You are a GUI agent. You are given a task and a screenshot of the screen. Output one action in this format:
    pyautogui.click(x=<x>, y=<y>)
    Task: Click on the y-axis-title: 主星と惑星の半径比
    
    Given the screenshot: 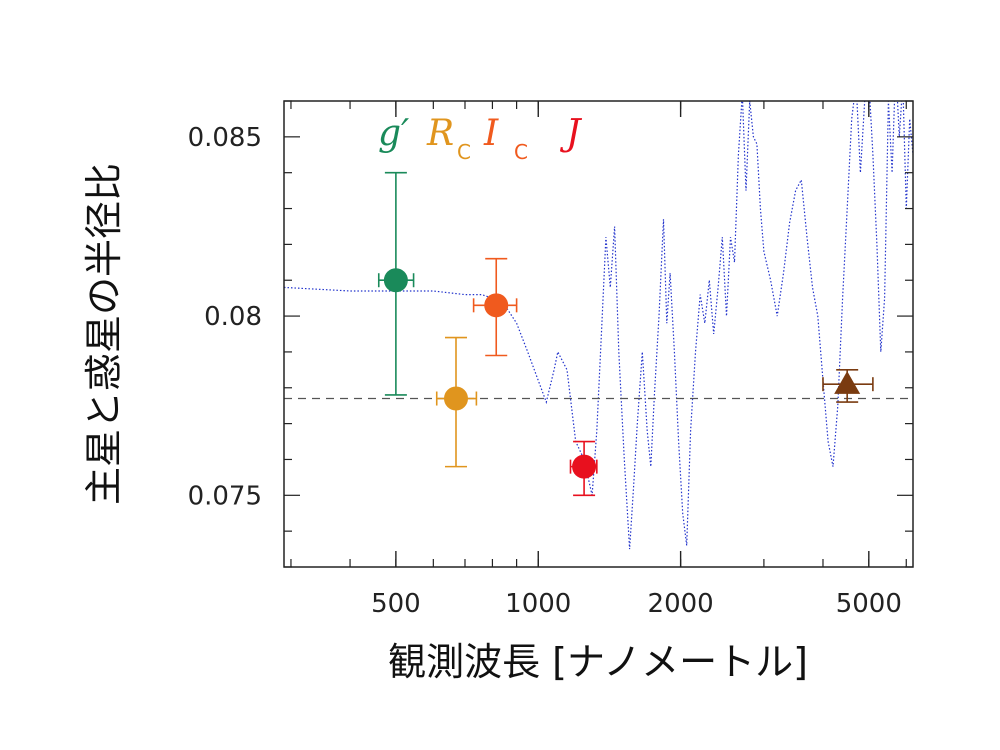 What is the action you would take?
    pyautogui.click(x=104, y=334)
    